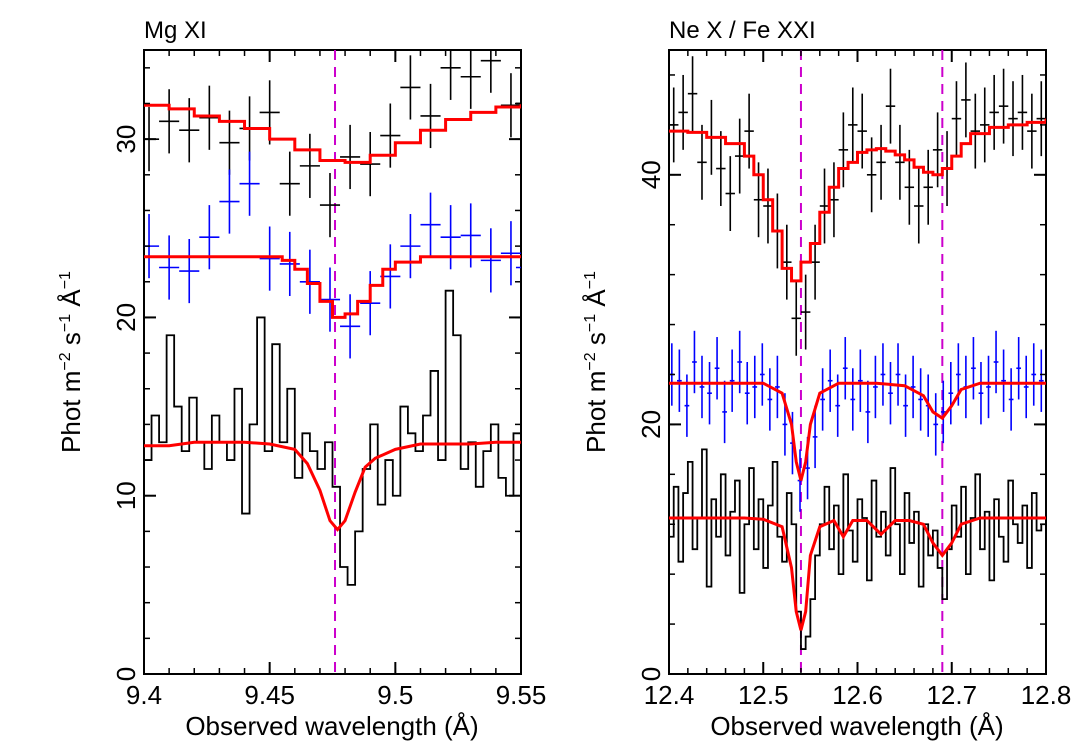  What do you see at coordinates (651, 174) in the screenshot?
I see `y-tick-label: 40` at bounding box center [651, 174].